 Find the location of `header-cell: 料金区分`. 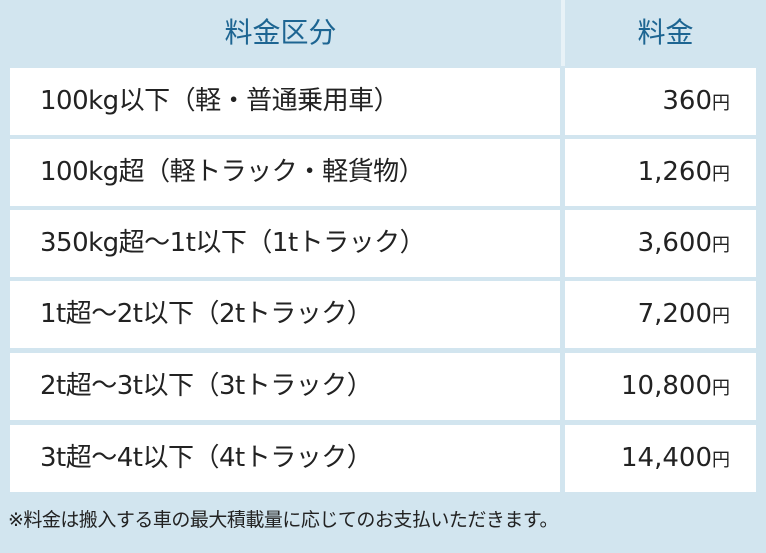

header-cell: 料金区分 is located at coordinates (280, 32).